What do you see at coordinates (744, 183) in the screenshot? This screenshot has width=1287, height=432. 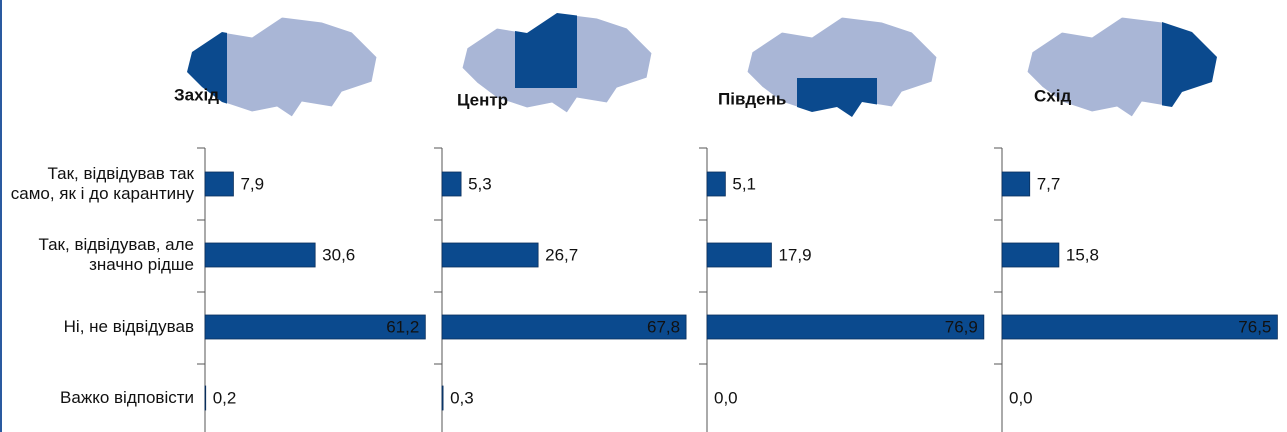 I see `value-label: 5,1` at bounding box center [744, 183].